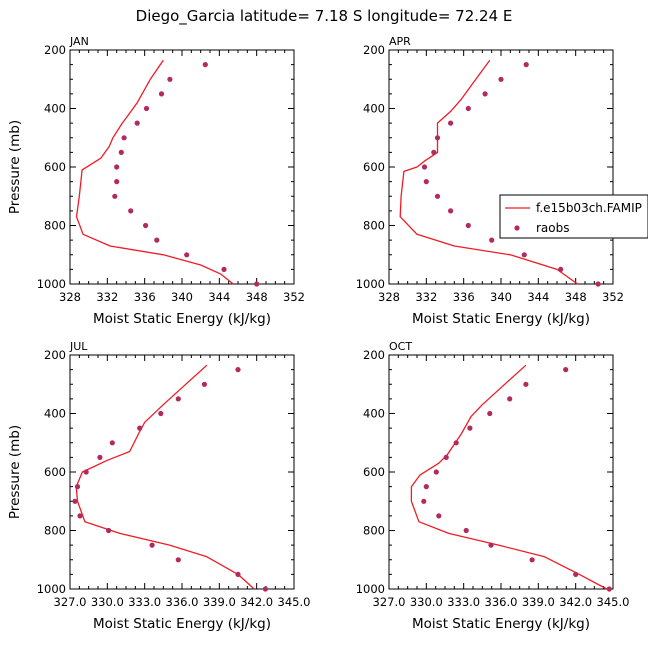 The width and height of the screenshot is (648, 648). What do you see at coordinates (400, 41) in the screenshot?
I see `panel-title: APR` at bounding box center [400, 41].